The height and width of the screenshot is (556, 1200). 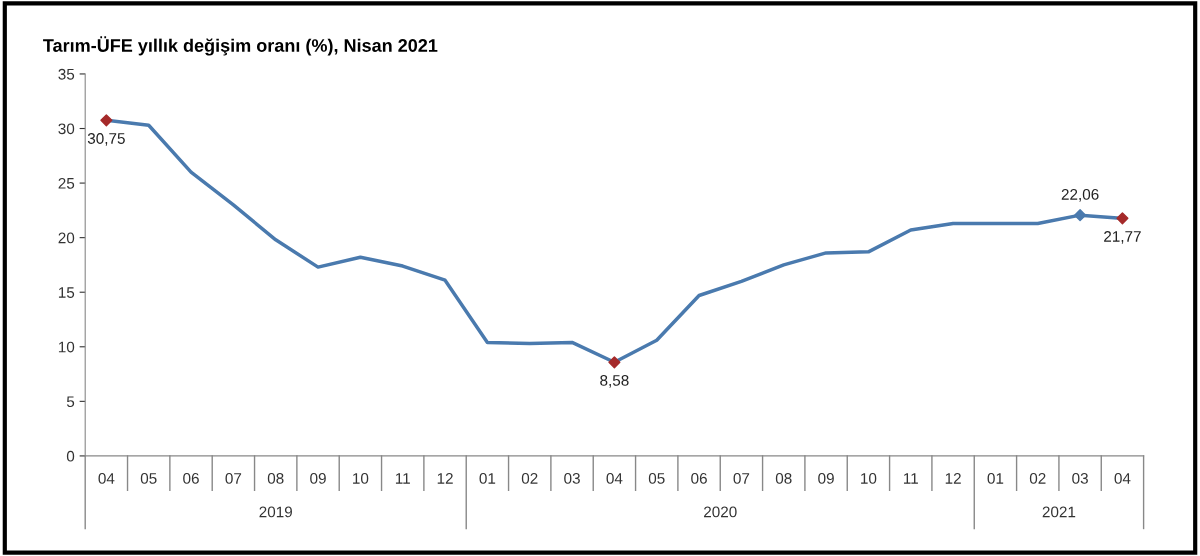 What do you see at coordinates (70, 456) in the screenshot?
I see `y-tick-label: 0` at bounding box center [70, 456].